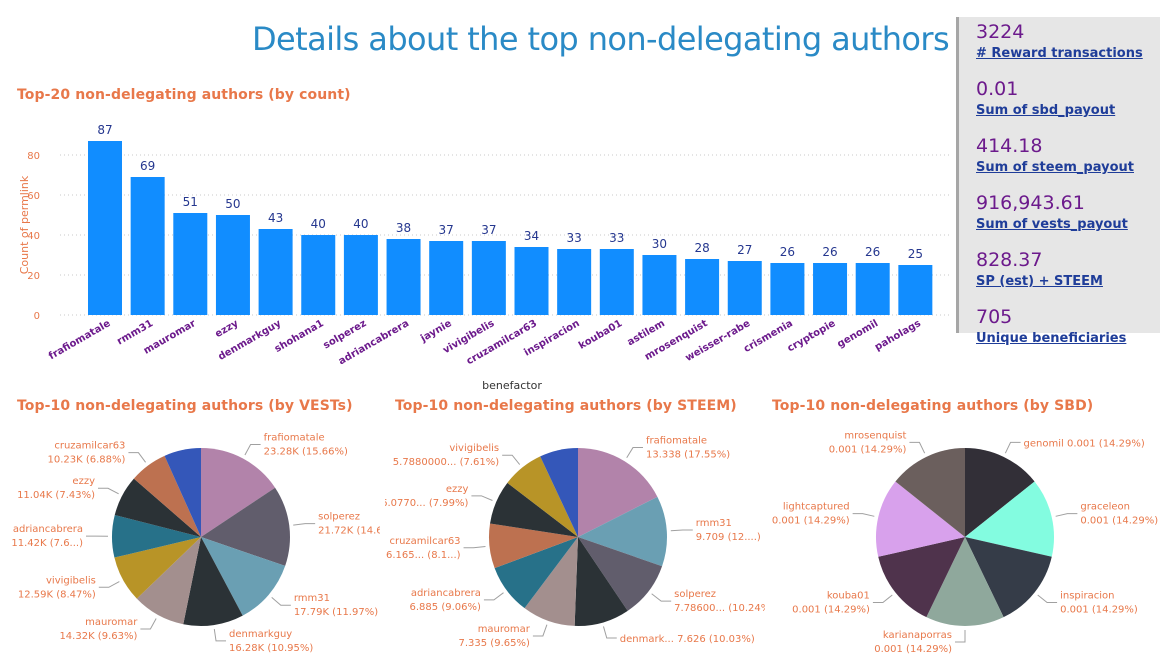 The width and height of the screenshot is (1169, 667). What do you see at coordinates (33, 156) in the screenshot?
I see `y-tick-label: 80` at bounding box center [33, 156].